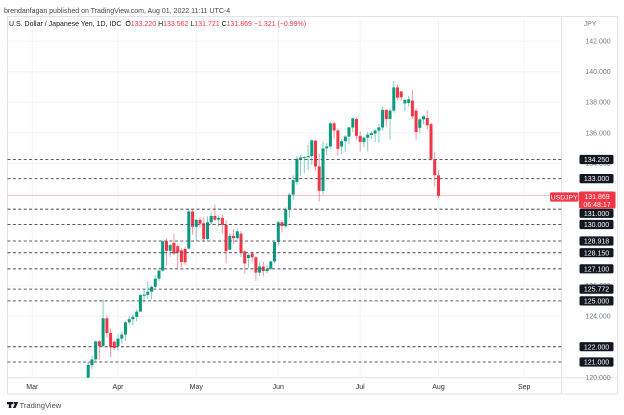 The image size is (624, 415). I want to click on svg-text: 128.918, so click(596, 242).